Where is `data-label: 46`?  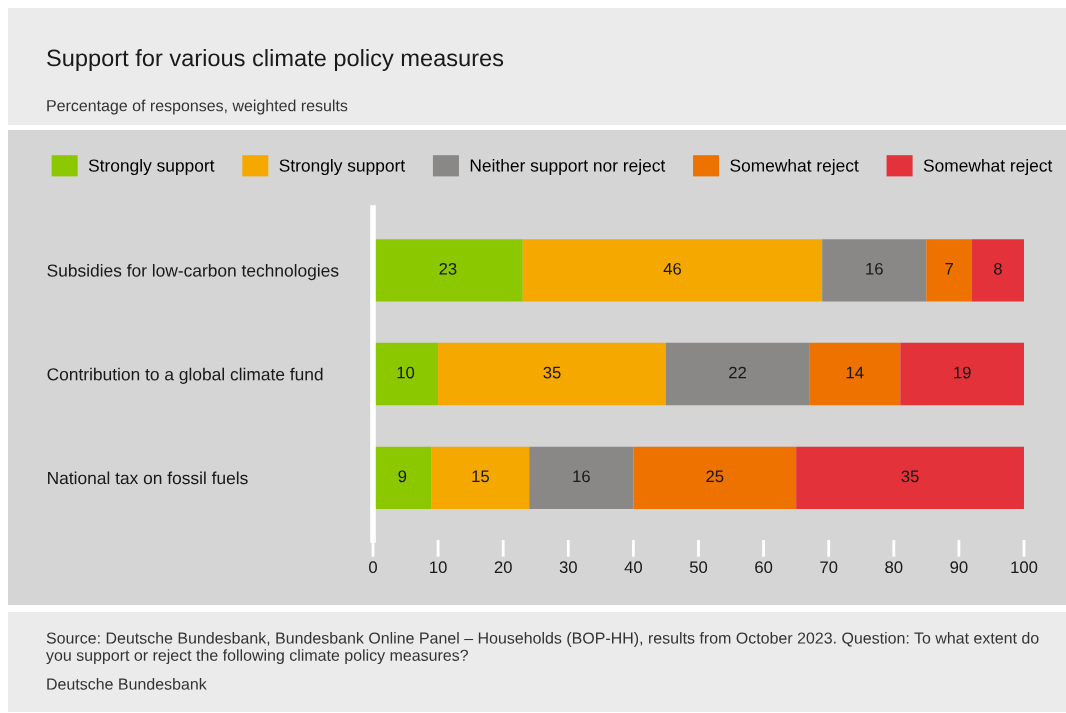
data-label: 46 is located at coordinates (672, 268).